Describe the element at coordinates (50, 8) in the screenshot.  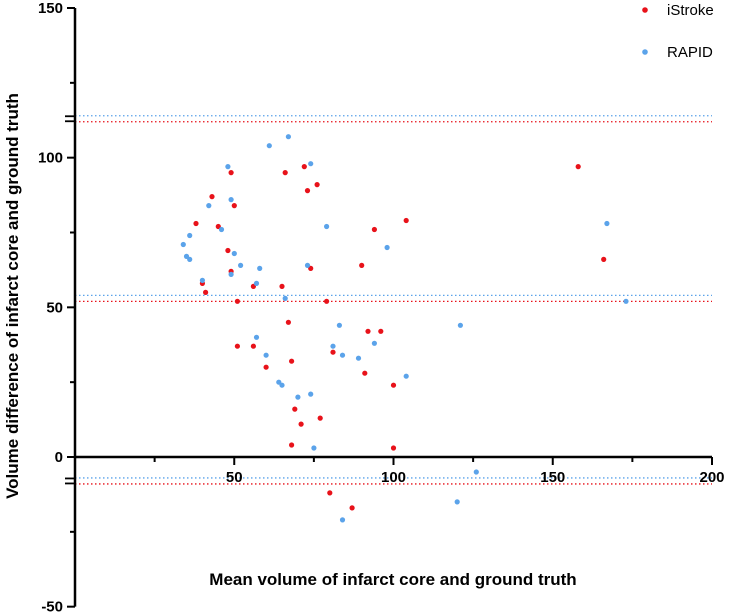
I see `y-tick-label: 150` at that location.